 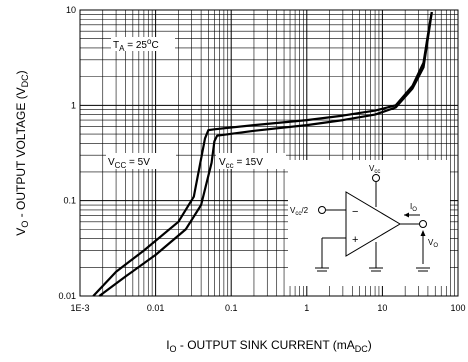 What do you see at coordinates (382, 308) in the screenshot?
I see `x-tick-label: 10` at bounding box center [382, 308].